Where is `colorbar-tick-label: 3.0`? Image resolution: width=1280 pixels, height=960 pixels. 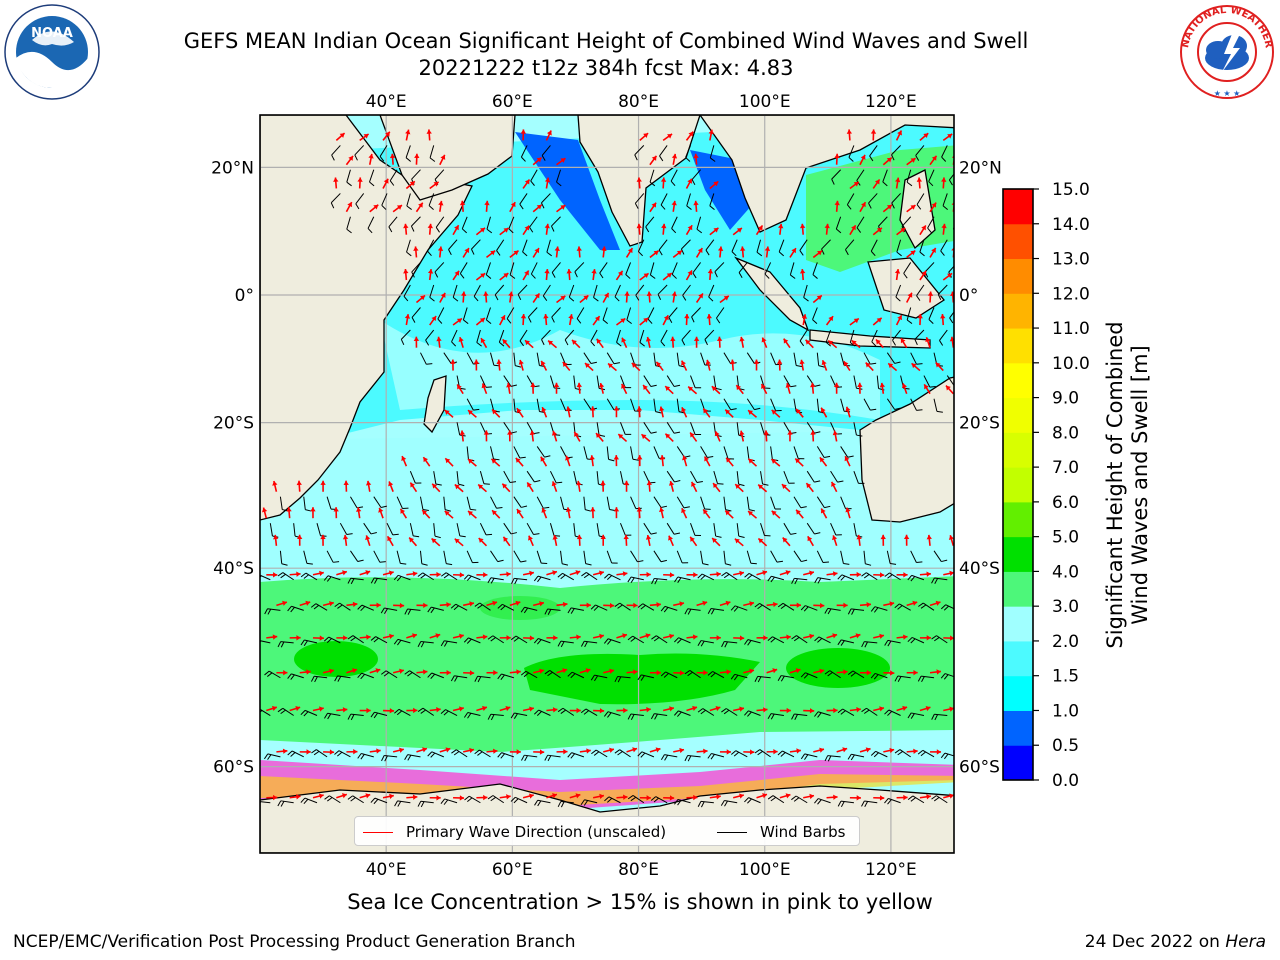 colorbar-tick-label: 3.0 is located at coordinates (1065, 607).